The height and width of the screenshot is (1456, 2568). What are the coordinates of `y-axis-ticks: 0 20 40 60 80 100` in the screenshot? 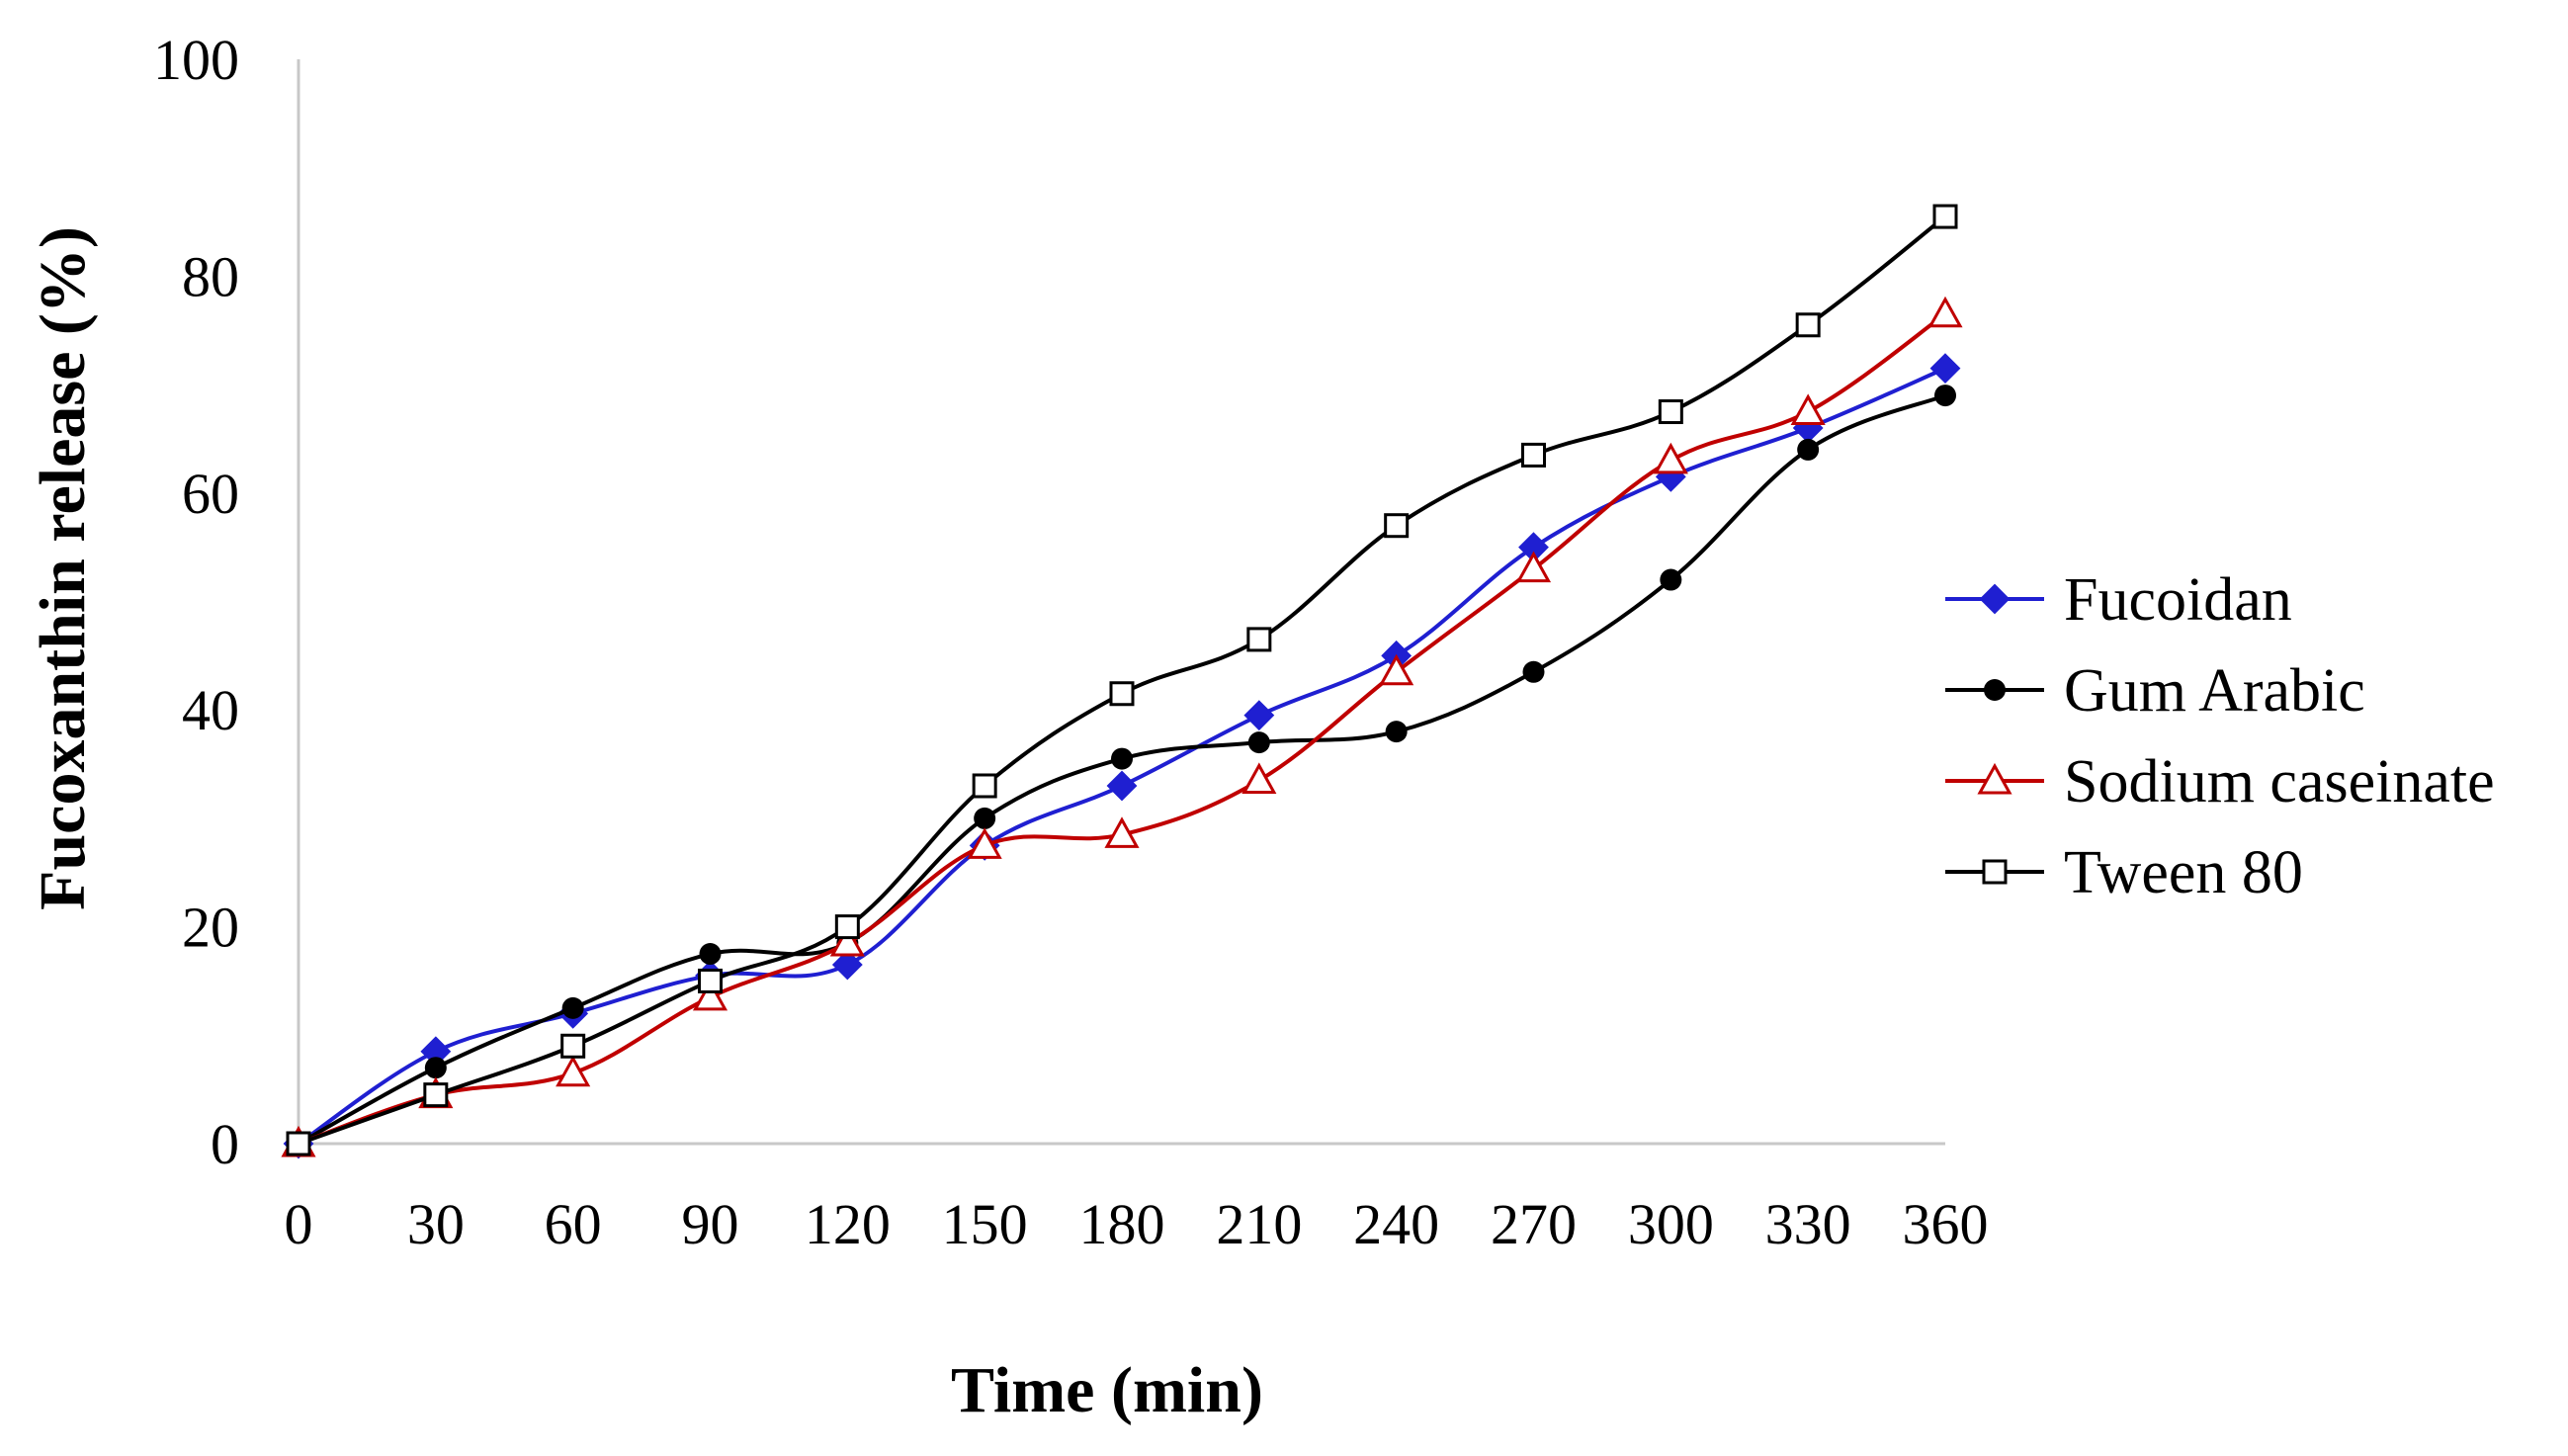 It's located at (196, 602).